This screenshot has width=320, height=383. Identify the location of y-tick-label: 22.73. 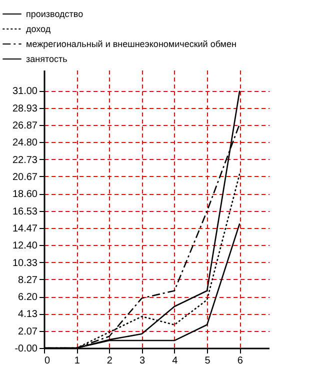
(25, 160).